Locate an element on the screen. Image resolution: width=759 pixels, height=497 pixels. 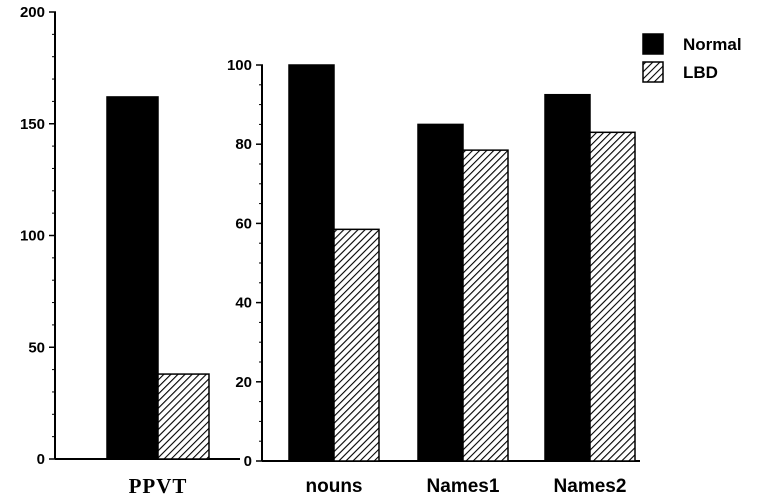
legend-swatch-normal is located at coordinates (653, 44).